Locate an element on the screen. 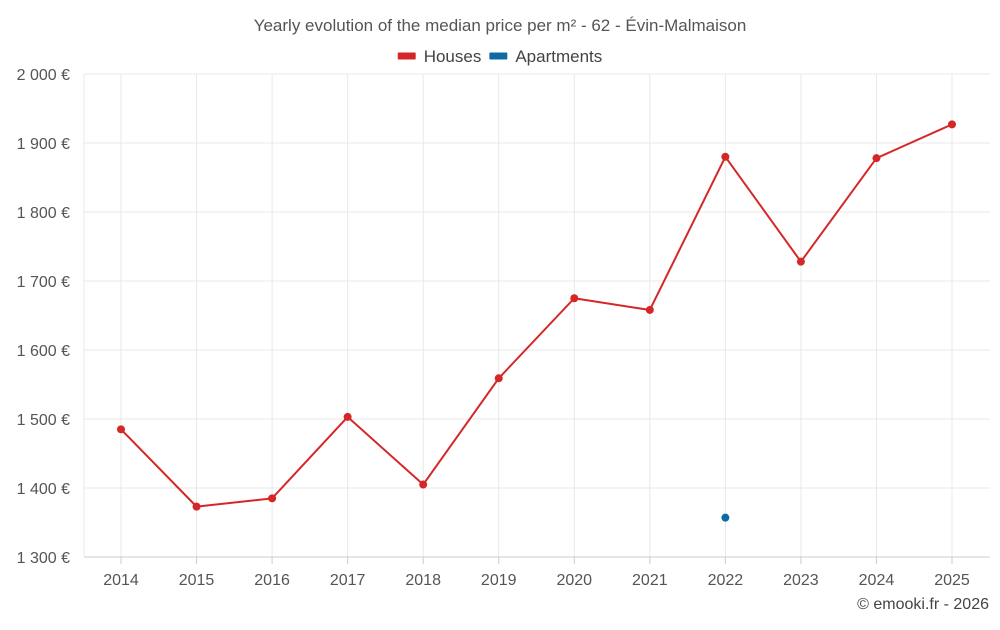 This screenshot has height=630, width=1000. credit-text: © emooki.fr - 2026 is located at coordinates (923, 604).